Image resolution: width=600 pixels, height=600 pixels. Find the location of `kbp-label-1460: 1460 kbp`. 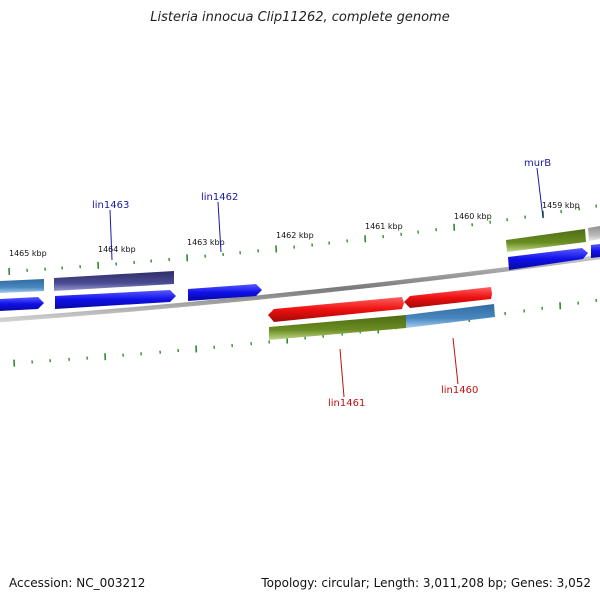

kbp-label-1460: 1460 kbp is located at coordinates (473, 216).